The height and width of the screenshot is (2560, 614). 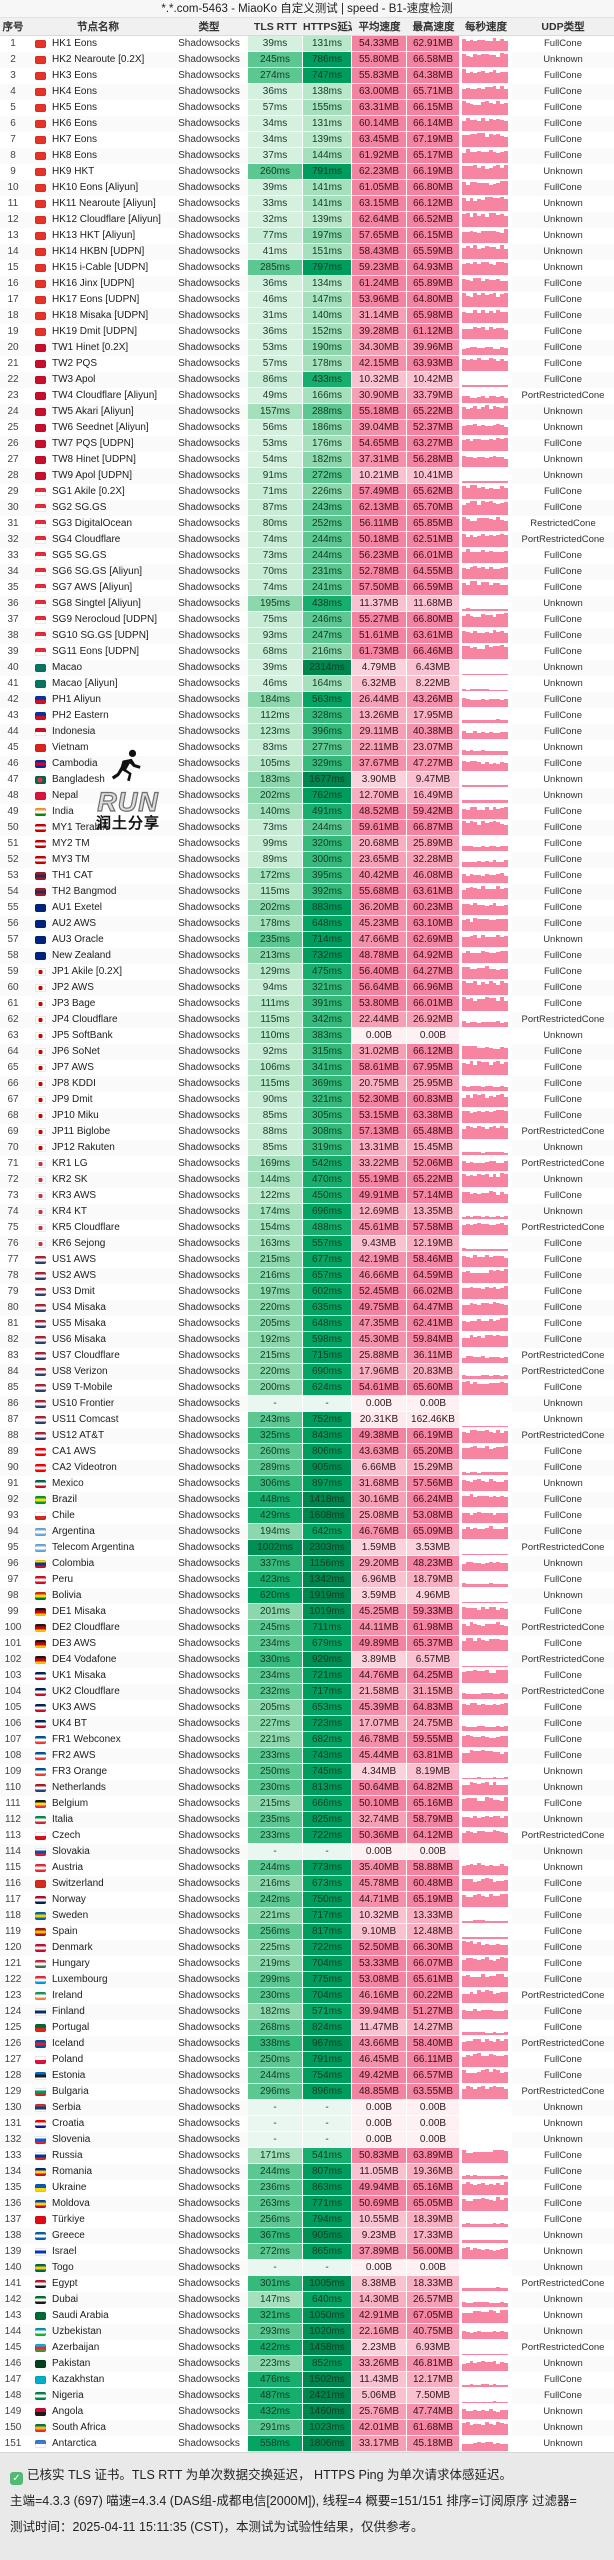 I want to click on max-speed-cell: 65.89MB, so click(x=433, y=284).